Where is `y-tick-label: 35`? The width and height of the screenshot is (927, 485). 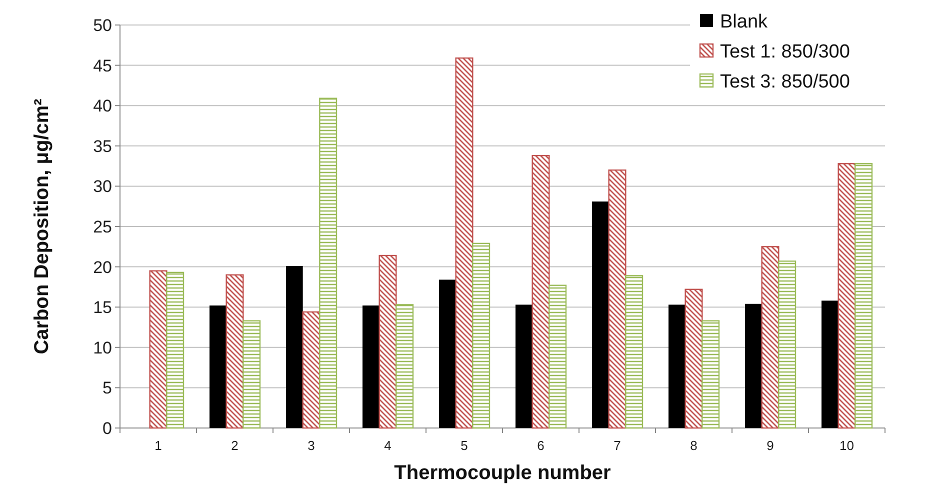
y-tick-label: 35 is located at coordinates (102, 146).